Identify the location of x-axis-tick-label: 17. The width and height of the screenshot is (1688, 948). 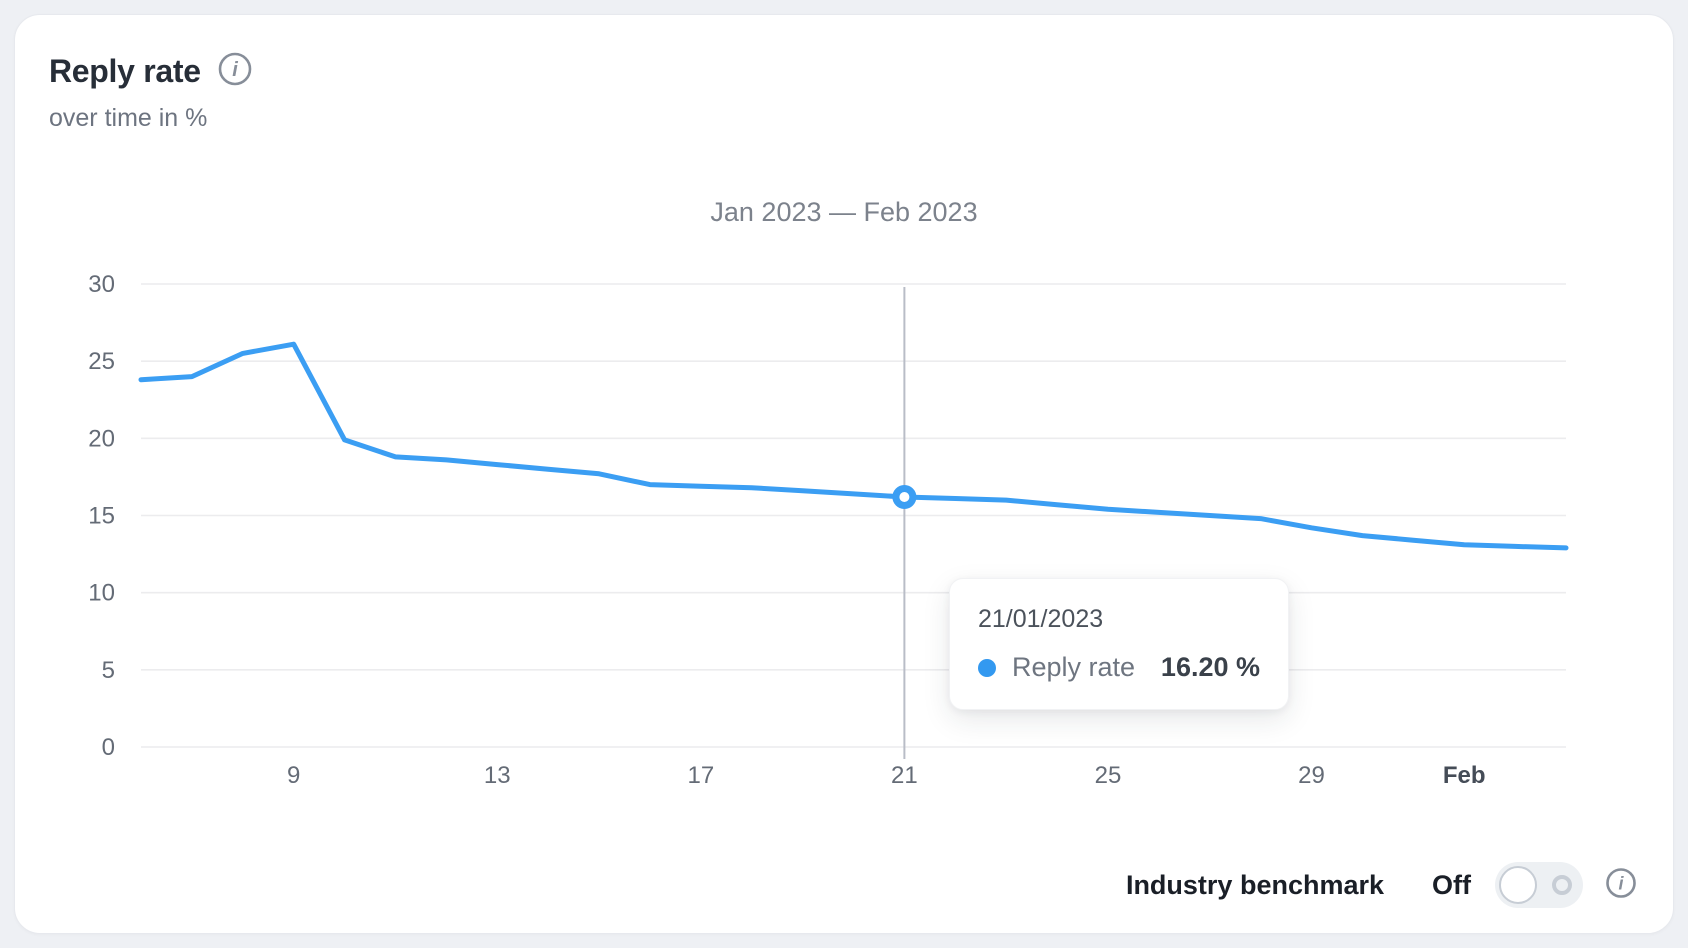
(700, 775).